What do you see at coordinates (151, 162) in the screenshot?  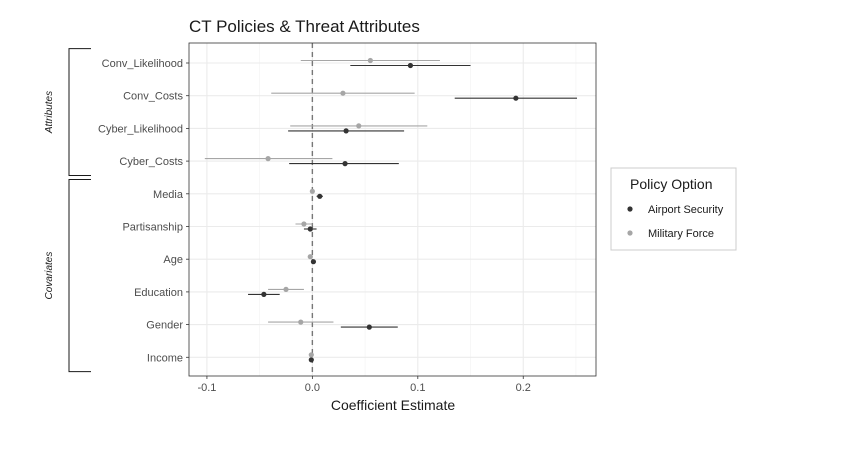 I see `y-tick-label: Cyber_Costs` at bounding box center [151, 162].